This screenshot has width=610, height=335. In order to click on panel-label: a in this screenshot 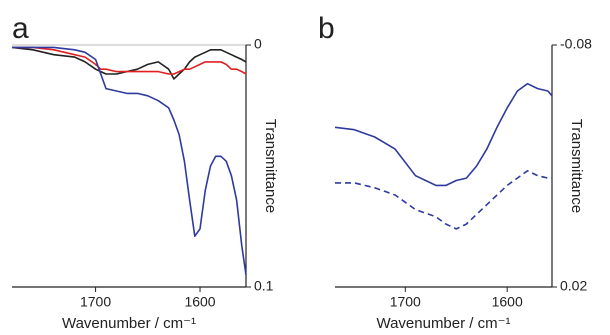, I will do `click(20, 28)`.